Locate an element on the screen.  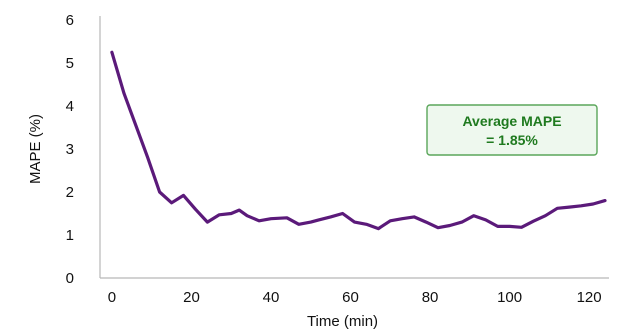
y-tick-label: 6 is located at coordinates (70, 20).